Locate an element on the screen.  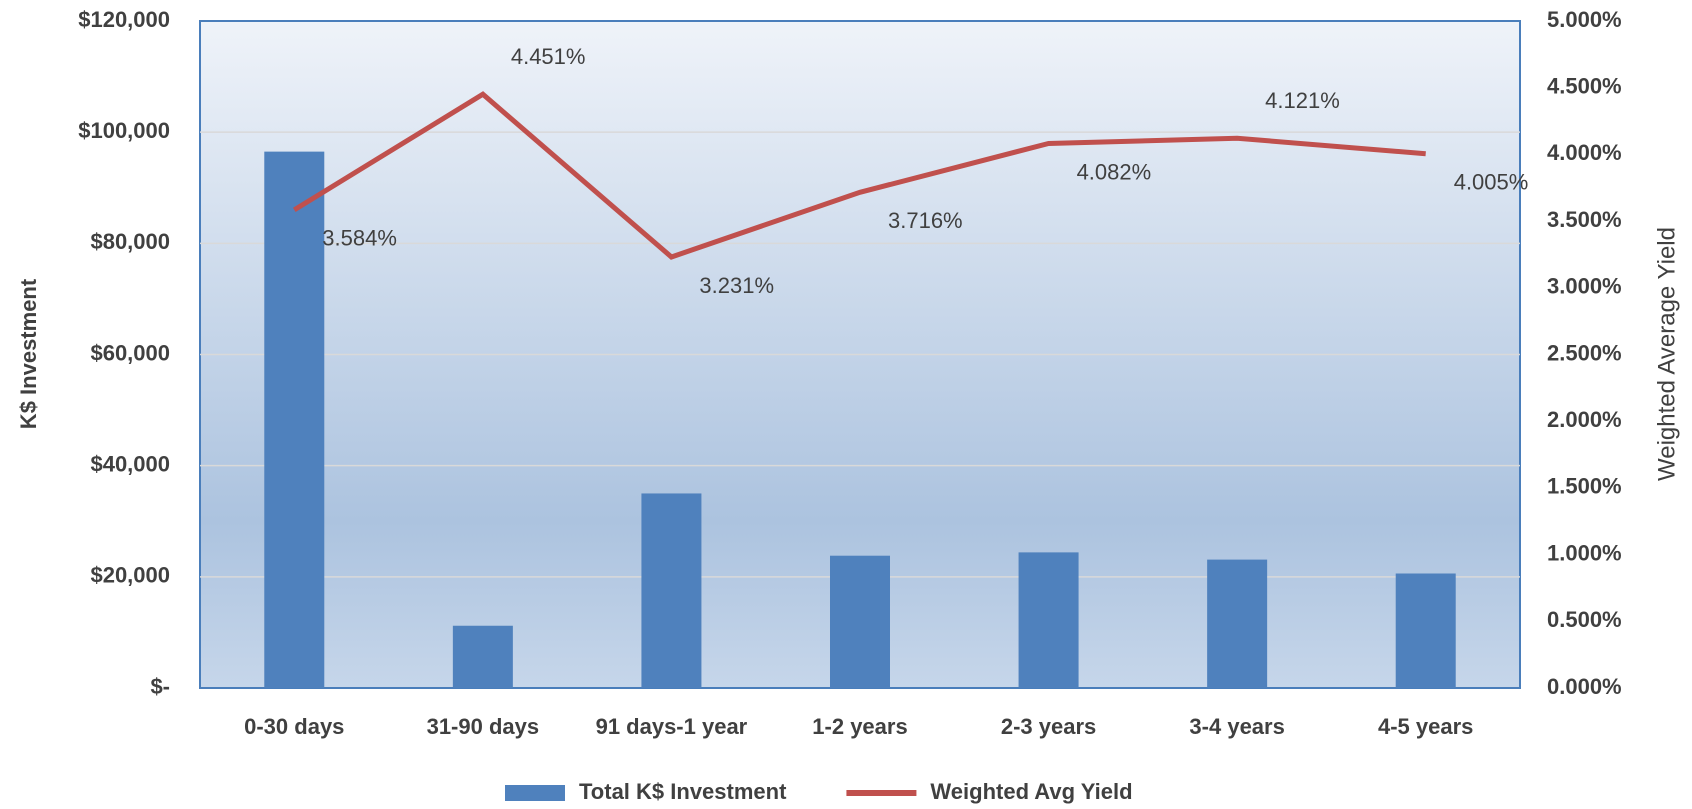
x-tick-label: 1-2 years is located at coordinates (859, 726).